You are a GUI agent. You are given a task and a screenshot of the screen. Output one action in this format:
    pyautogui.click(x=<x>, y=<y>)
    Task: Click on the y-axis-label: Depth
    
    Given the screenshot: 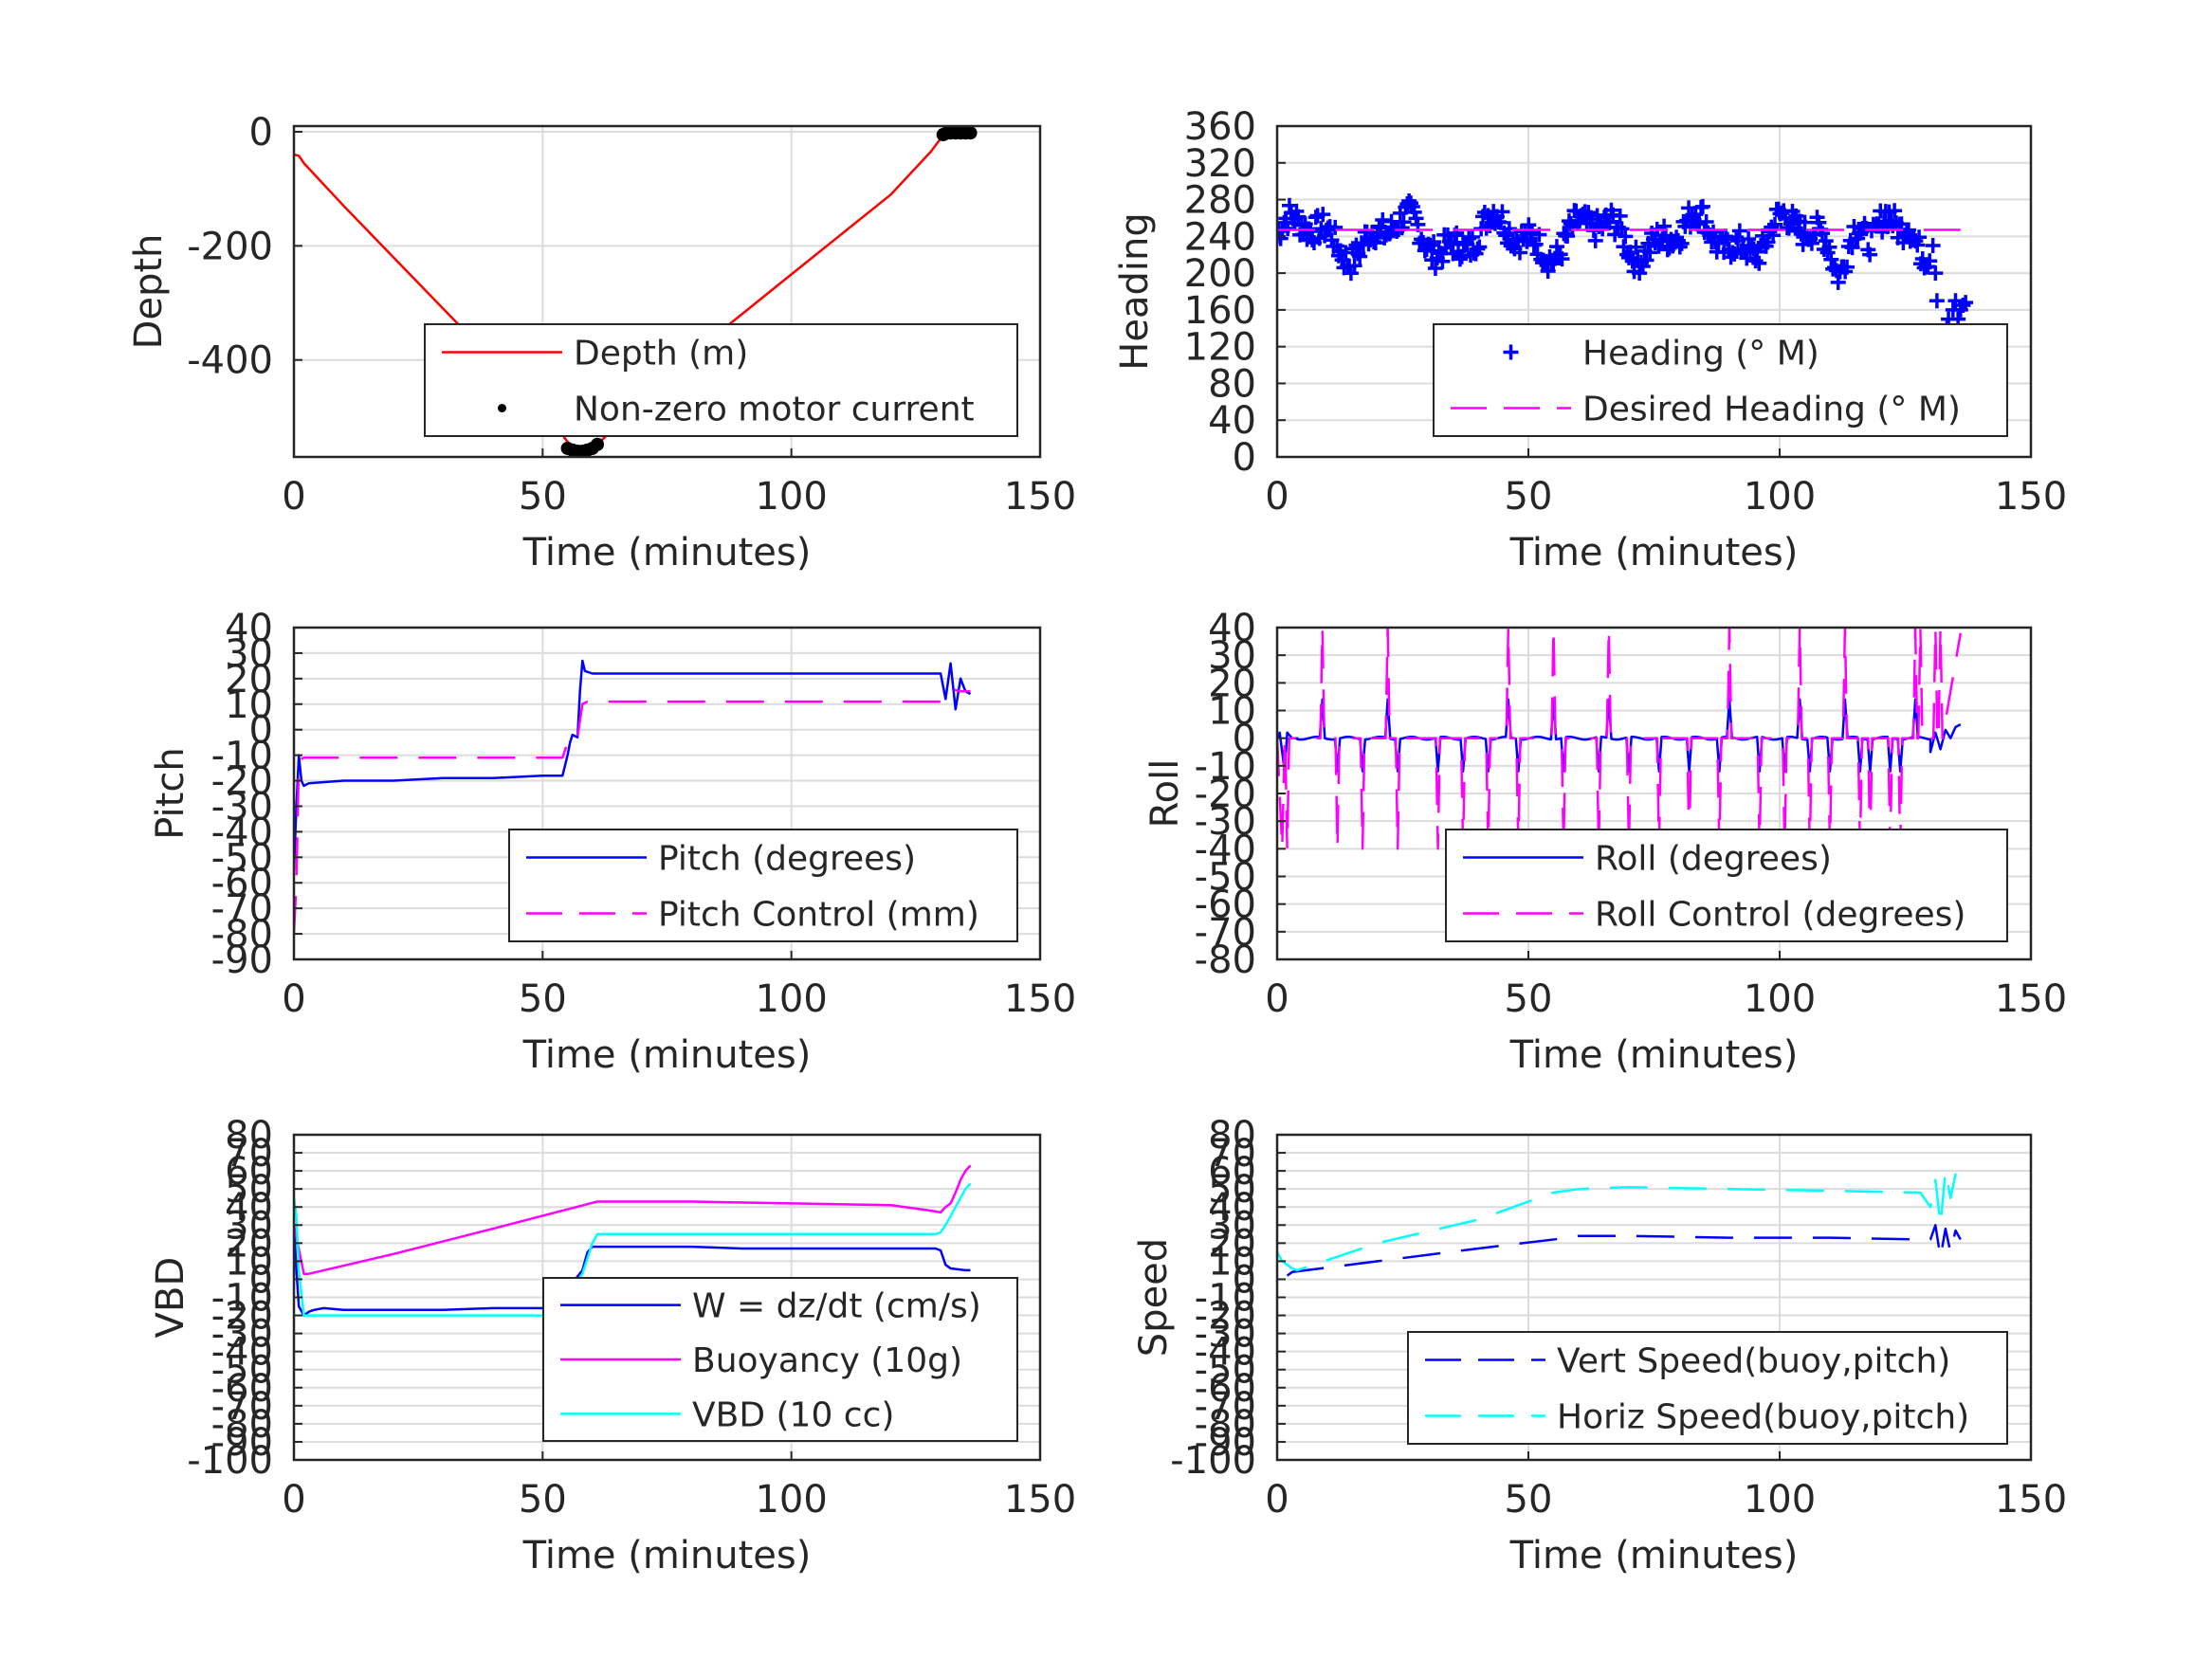 What is the action you would take?
    pyautogui.click(x=149, y=292)
    